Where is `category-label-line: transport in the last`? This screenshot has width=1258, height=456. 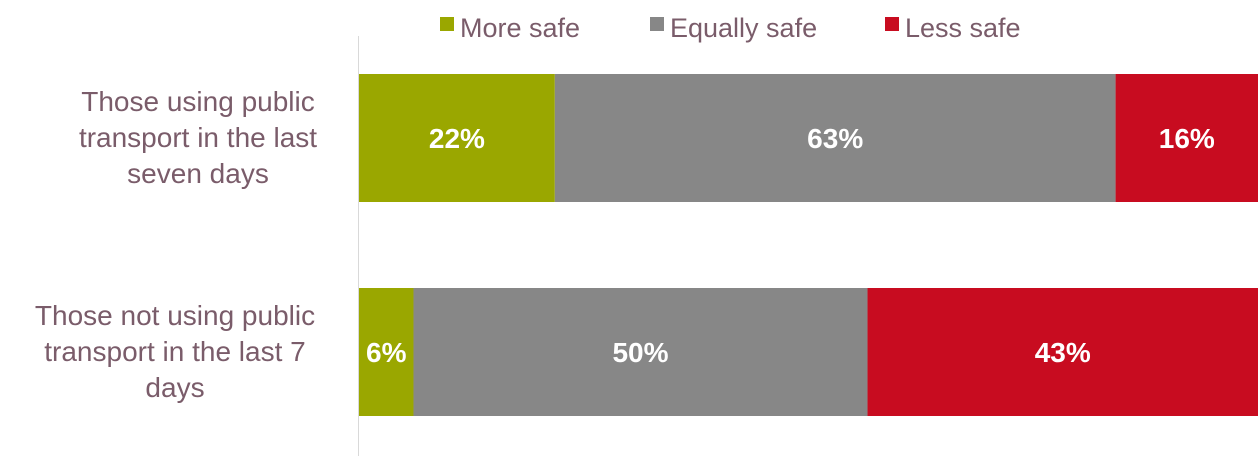 category-label-line: transport in the last is located at coordinates (198, 137).